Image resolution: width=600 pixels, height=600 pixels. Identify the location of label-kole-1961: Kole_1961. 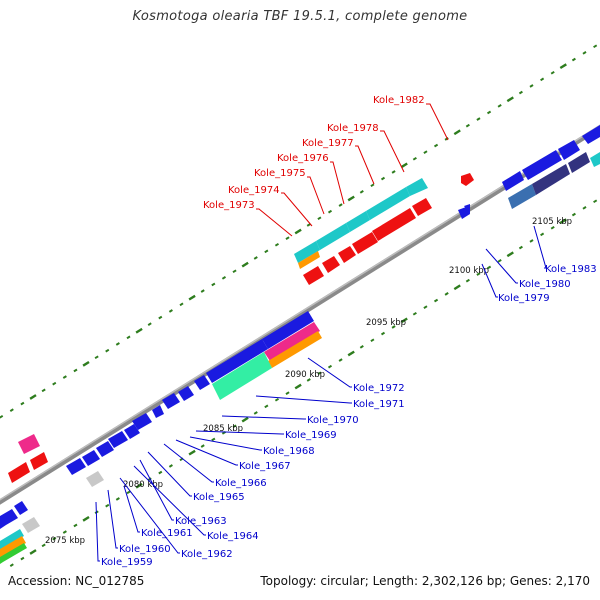
(167, 533).